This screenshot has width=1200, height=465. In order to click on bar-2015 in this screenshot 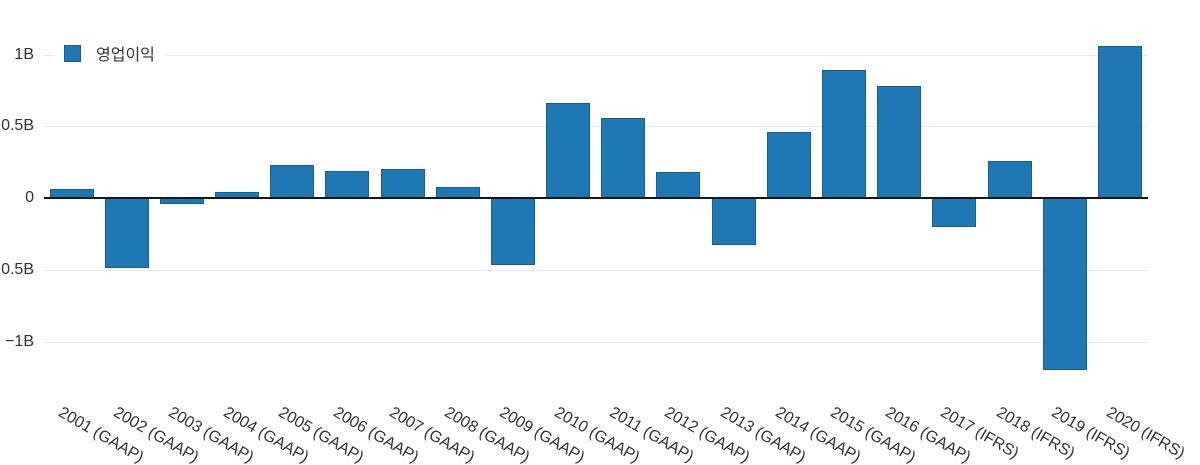, I will do `click(844, 134)`.